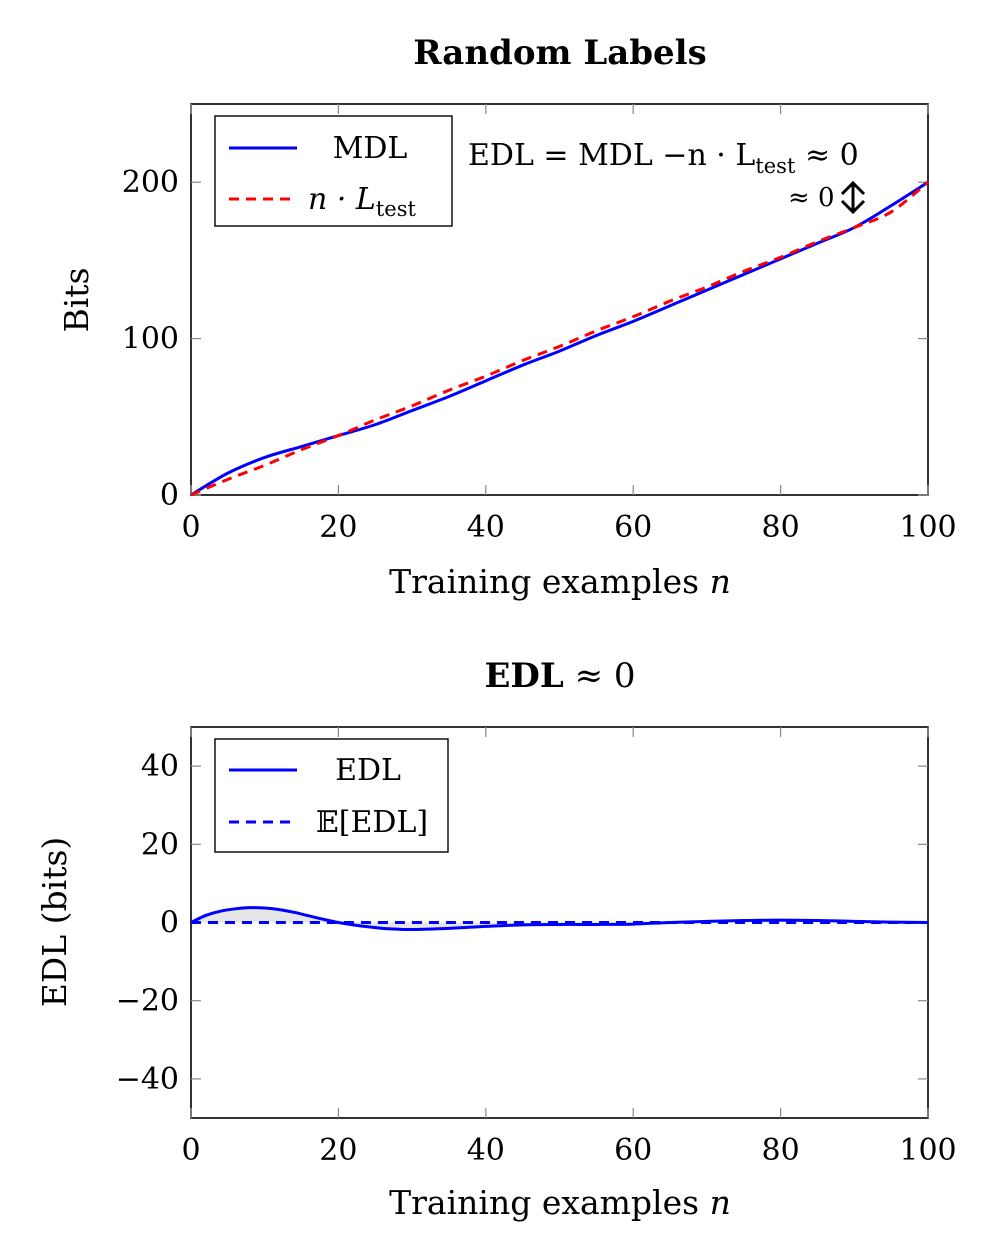 The height and width of the screenshot is (1260, 997). What do you see at coordinates (396, 209) in the screenshot?
I see `legend-label-nltest-sub: test` at bounding box center [396, 209].